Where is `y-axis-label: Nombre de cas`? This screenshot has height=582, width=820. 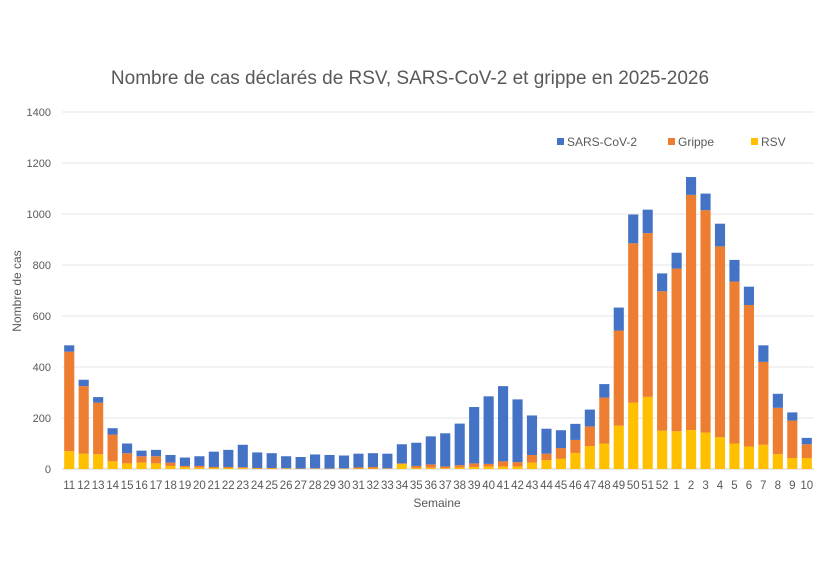 y-axis-label: Nombre de cas is located at coordinates (17, 290).